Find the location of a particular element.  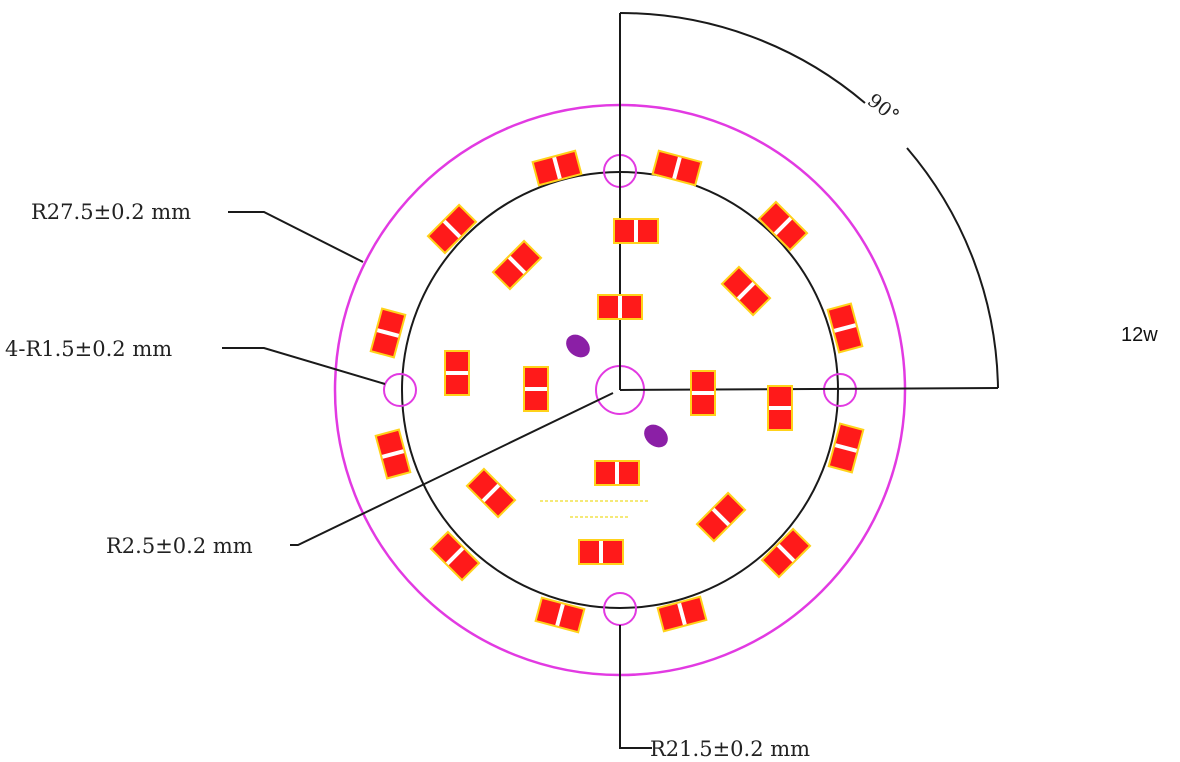

angle-arc-lower is located at coordinates (952, 268).